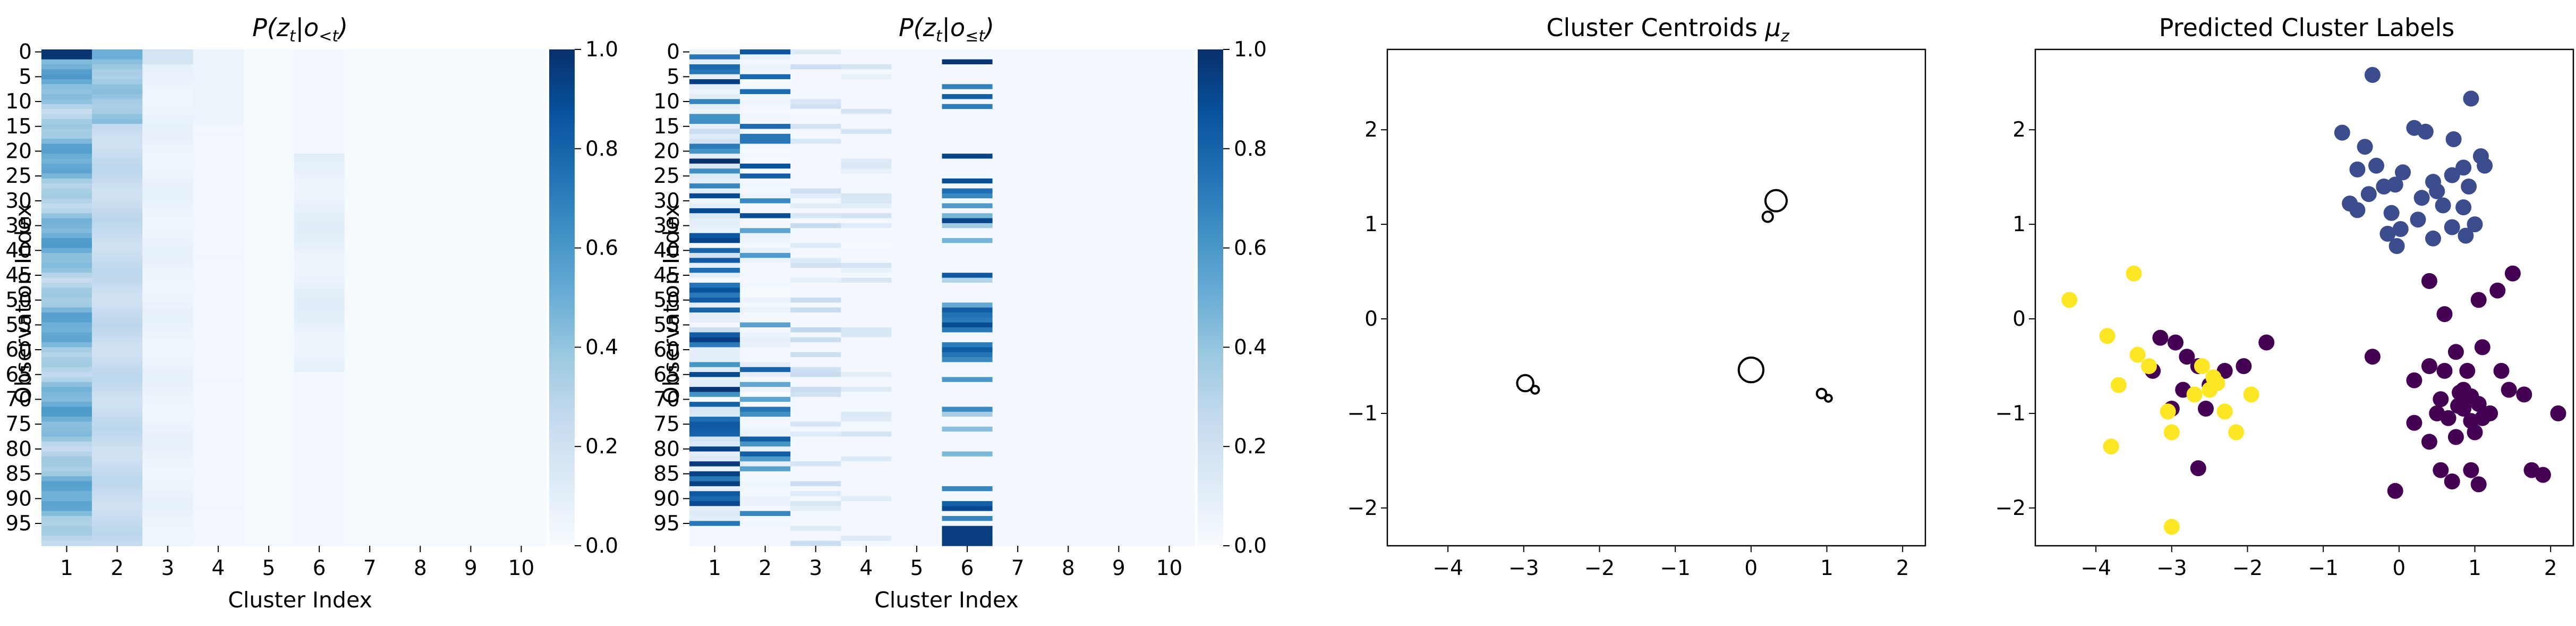 Image resolution: width=2576 pixels, height=626 pixels. What do you see at coordinates (2463, 167) in the screenshot?
I see `scatter-point-blue` at bounding box center [2463, 167].